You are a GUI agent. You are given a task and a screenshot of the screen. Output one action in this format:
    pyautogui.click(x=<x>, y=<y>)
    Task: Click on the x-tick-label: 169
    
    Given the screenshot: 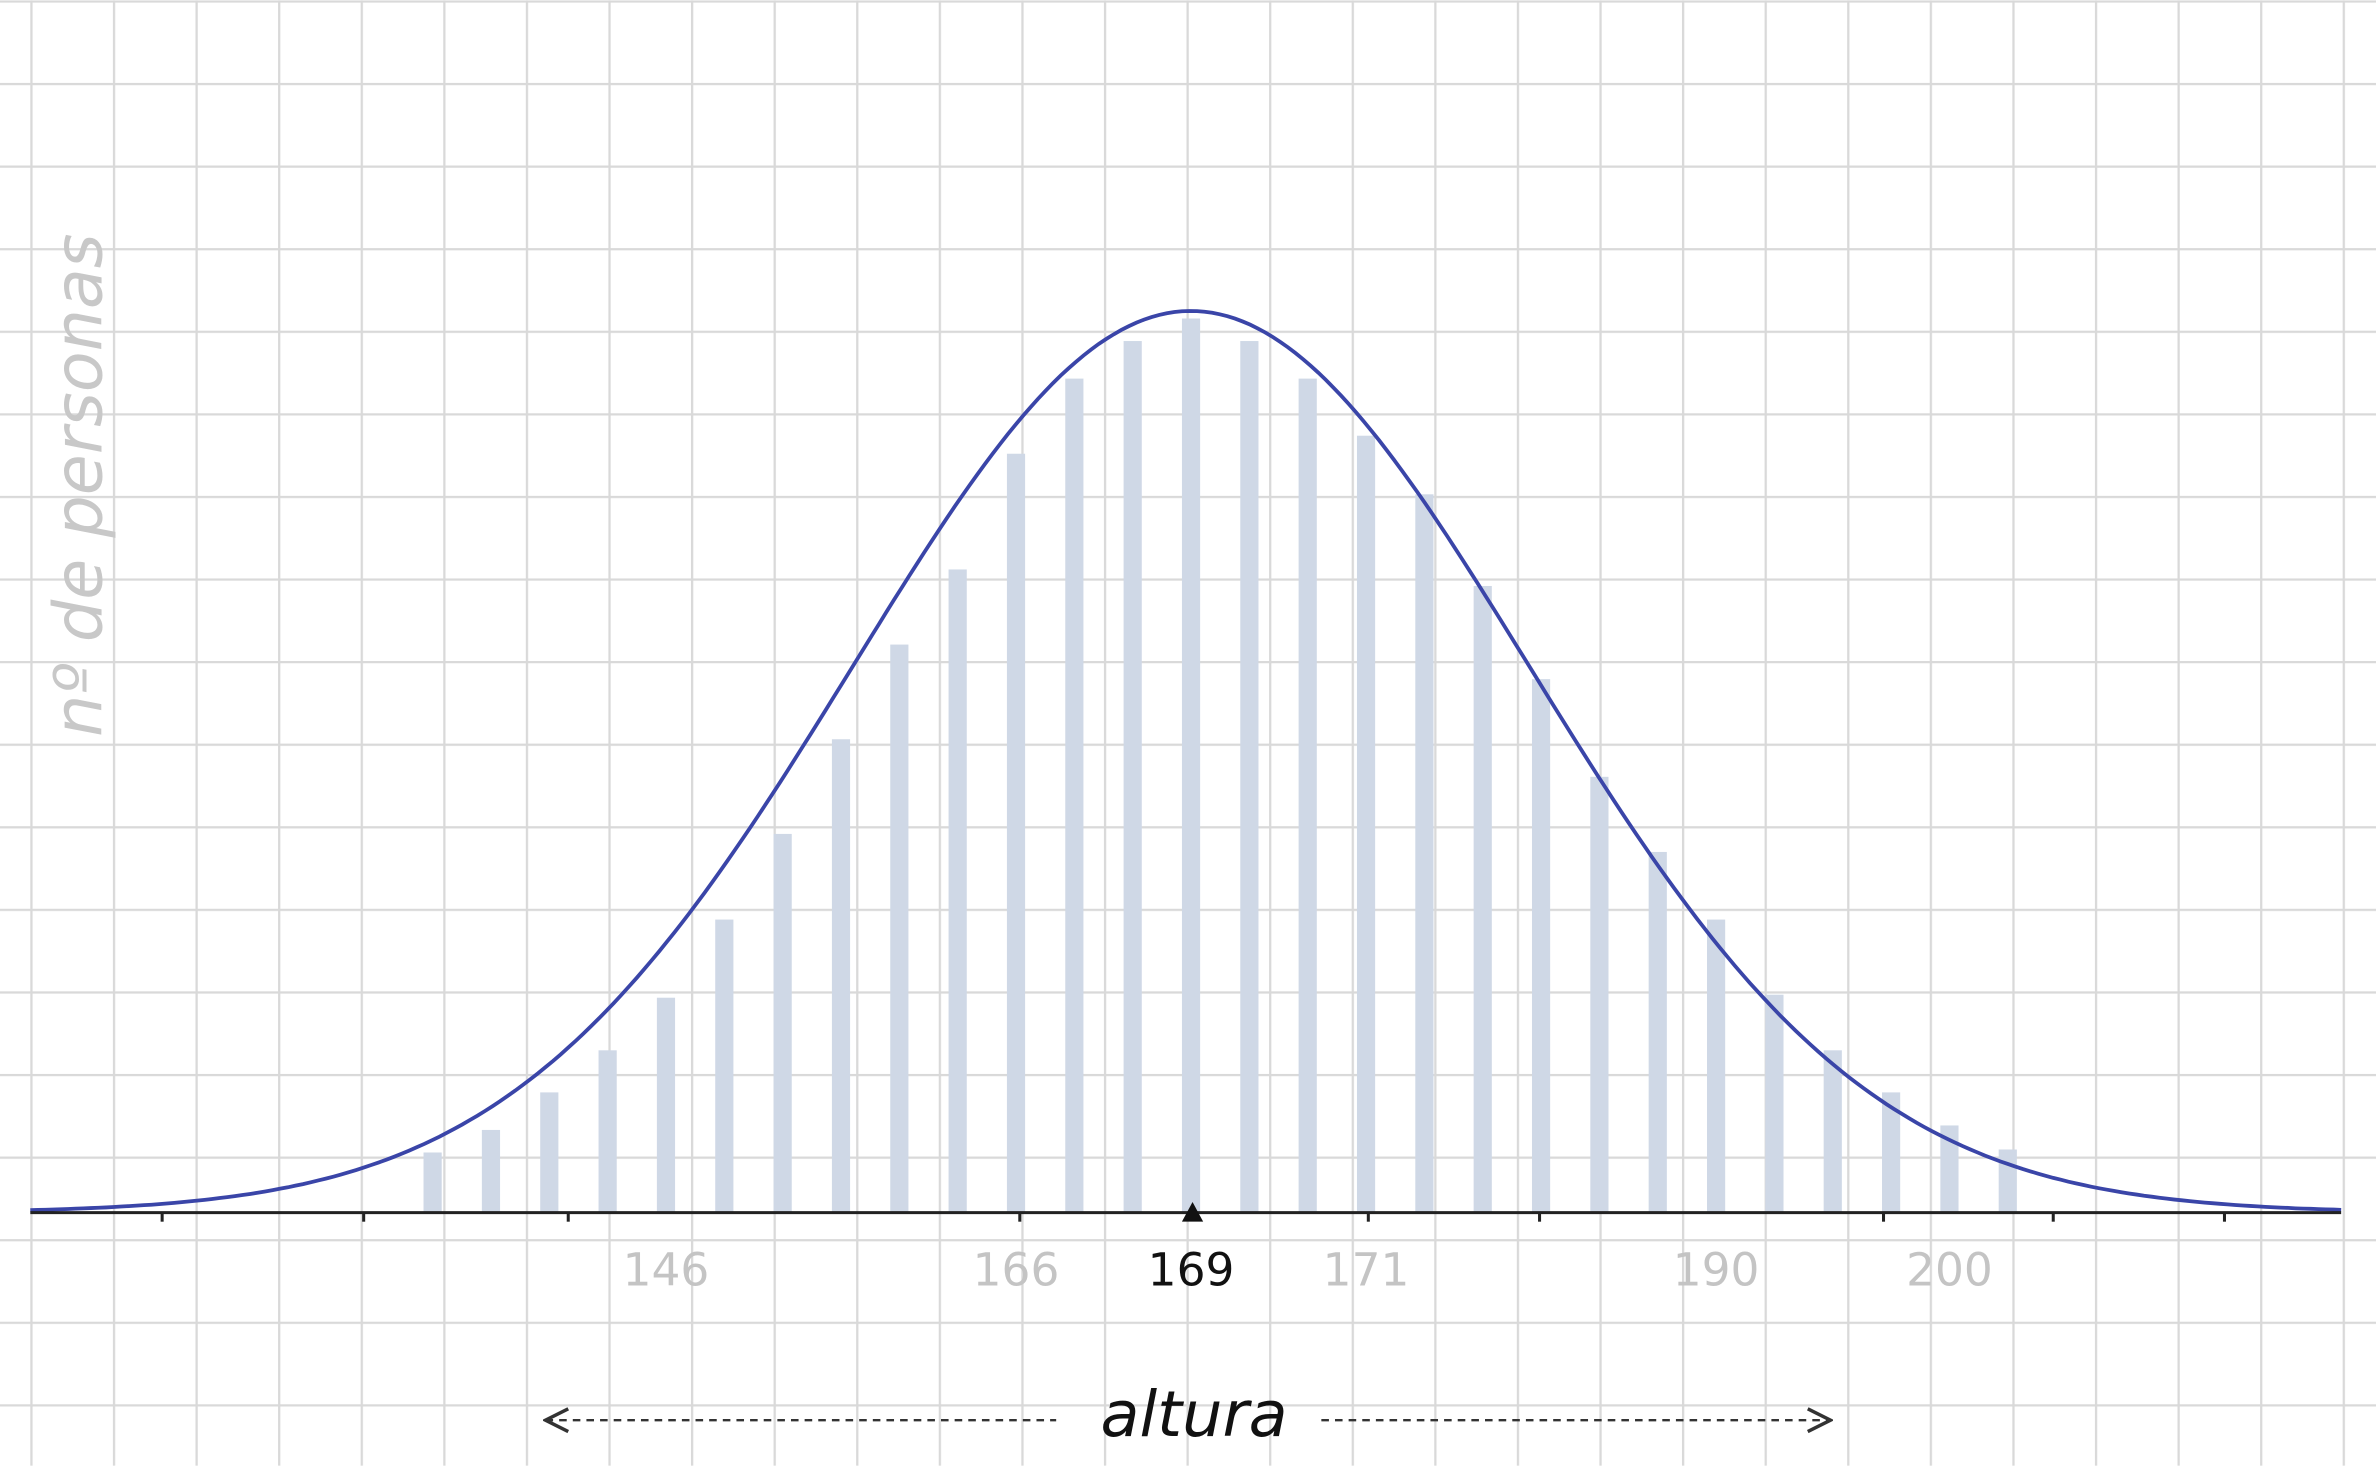 What is the action you would take?
    pyautogui.click(x=1191, y=1270)
    